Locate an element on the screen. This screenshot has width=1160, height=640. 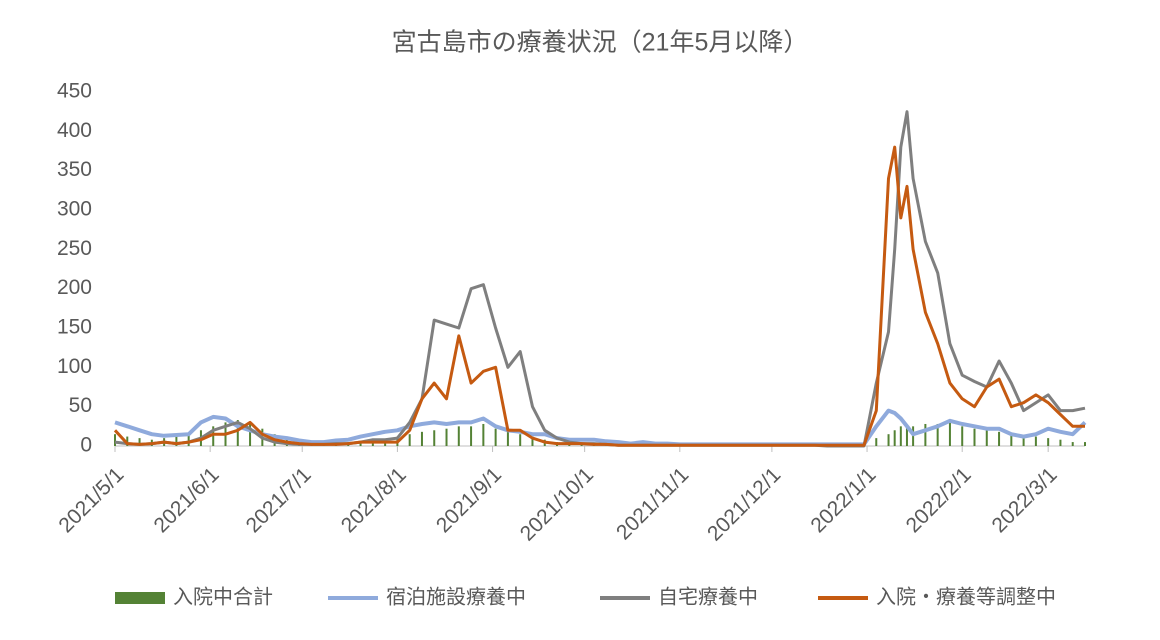
legend-label: 宿泊施設療養中 is located at coordinates (456, 596).